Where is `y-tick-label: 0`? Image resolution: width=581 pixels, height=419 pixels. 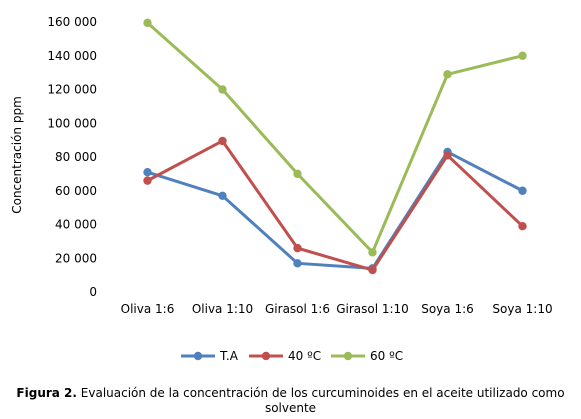 y-tick-label: 0 is located at coordinates (93, 292).